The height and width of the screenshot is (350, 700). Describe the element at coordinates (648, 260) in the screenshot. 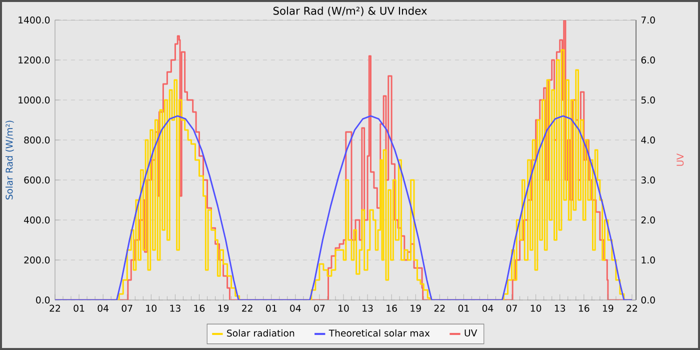

I see `y2-tick-label: 1.0` at that location.